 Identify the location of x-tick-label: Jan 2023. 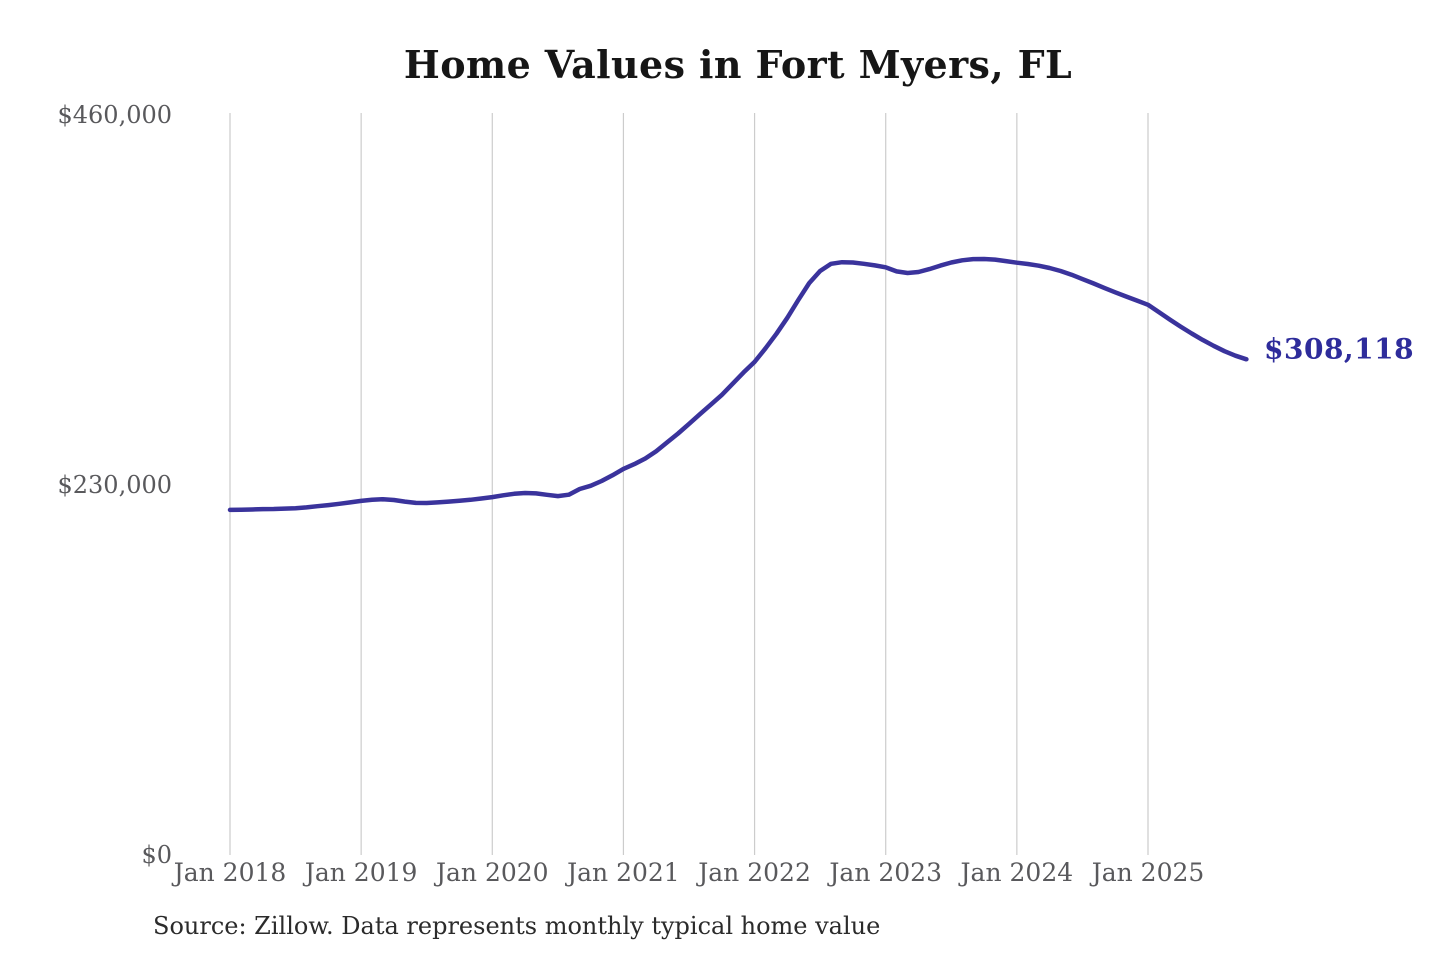
(886, 872).